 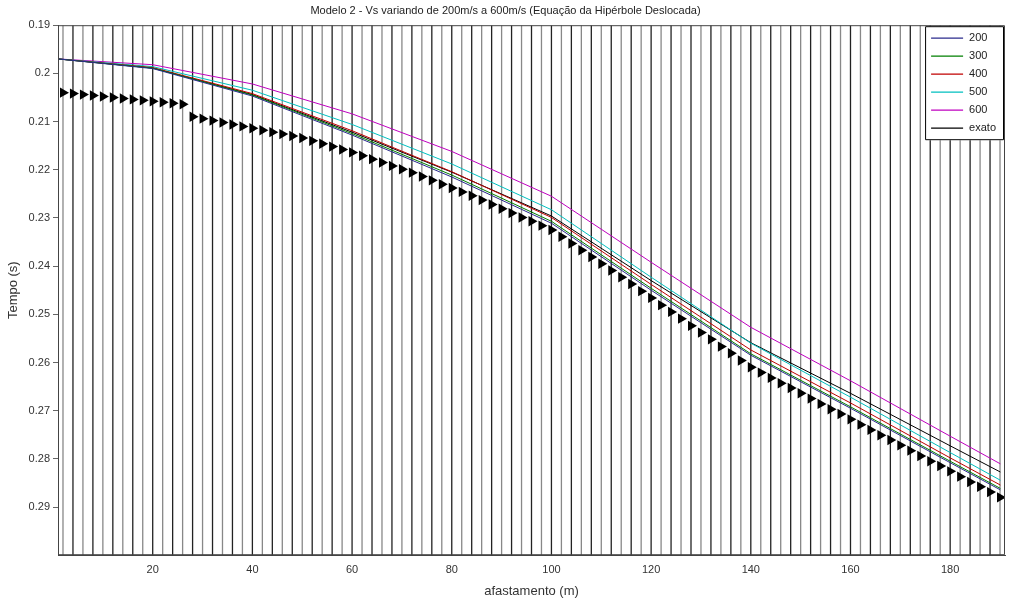 I want to click on x-tick-label: 180, so click(x=950, y=568).